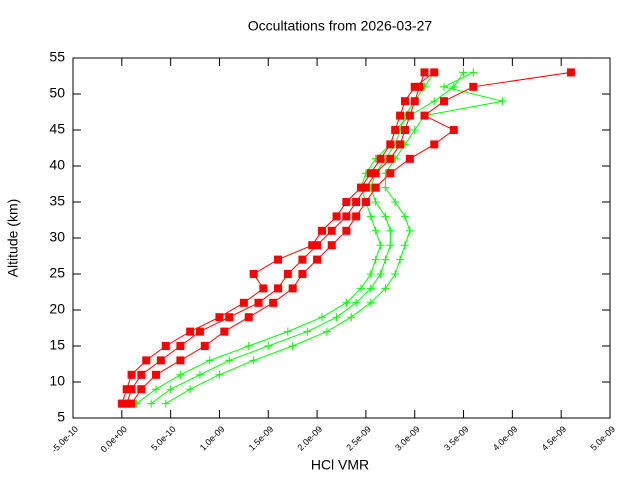 The width and height of the screenshot is (640, 480). I want to click on y-tick-label: 55, so click(57, 57).